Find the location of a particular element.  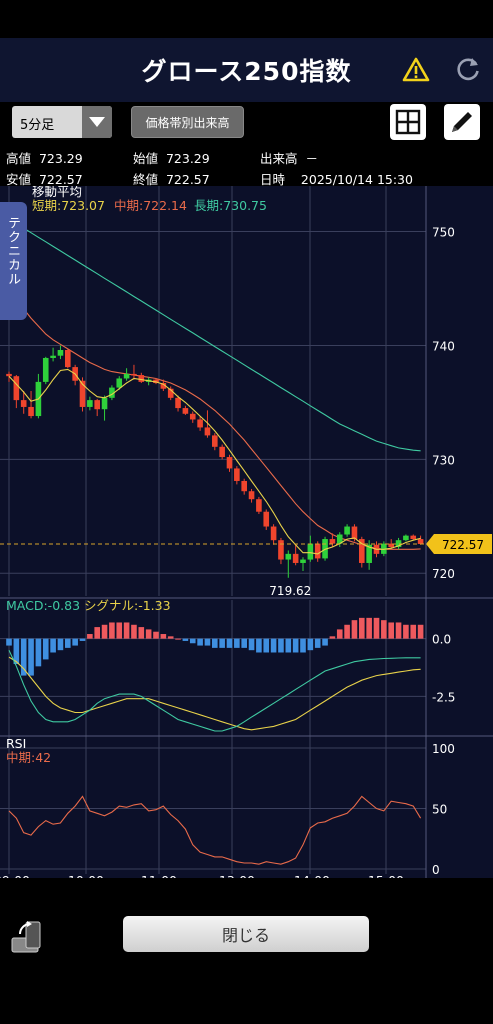

rotate-screen-icon is located at coordinates (29, 936).